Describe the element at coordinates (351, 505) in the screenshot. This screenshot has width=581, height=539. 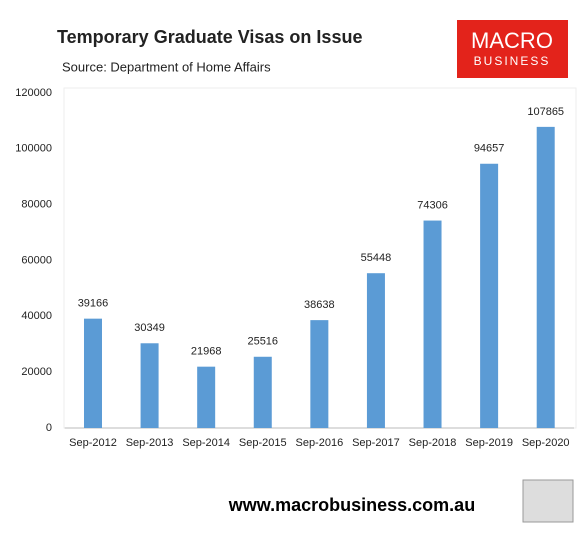
I see `footer-url: www.macrobusiness.com.au` at that location.